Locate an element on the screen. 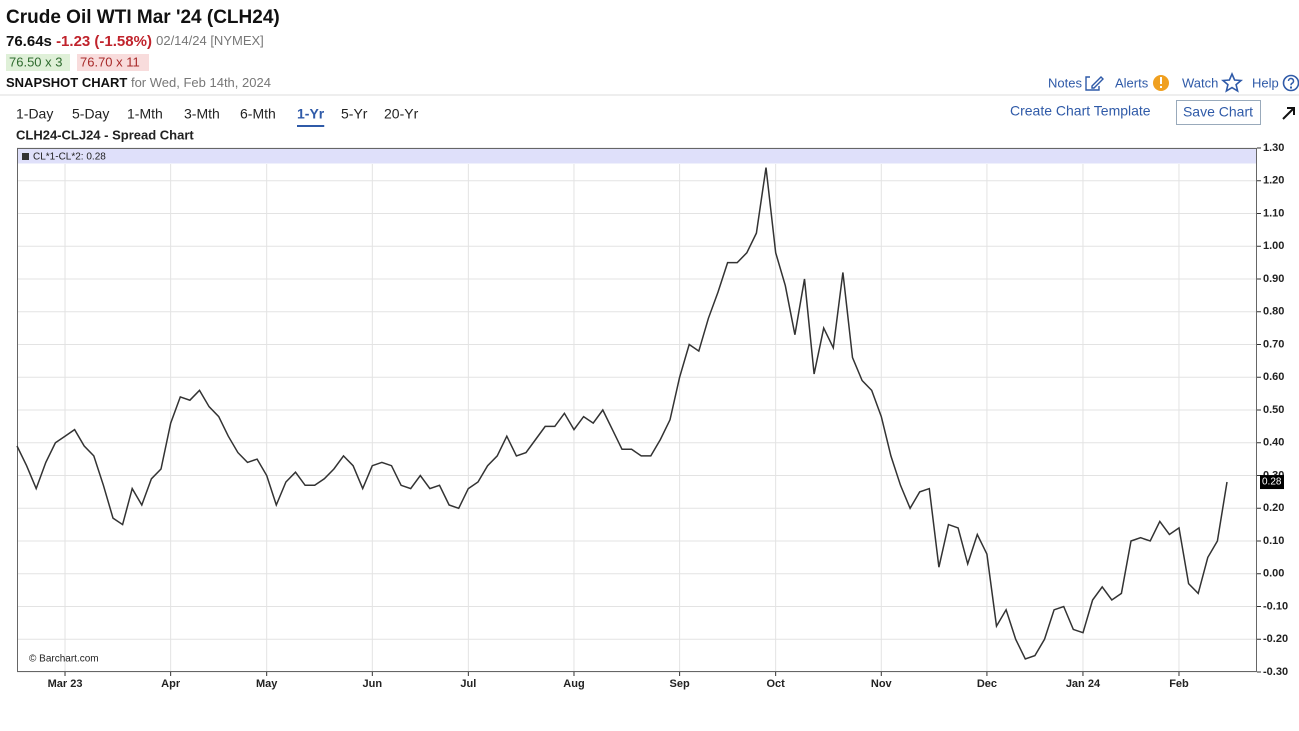  x-tick-label: Dec is located at coordinates (987, 684).